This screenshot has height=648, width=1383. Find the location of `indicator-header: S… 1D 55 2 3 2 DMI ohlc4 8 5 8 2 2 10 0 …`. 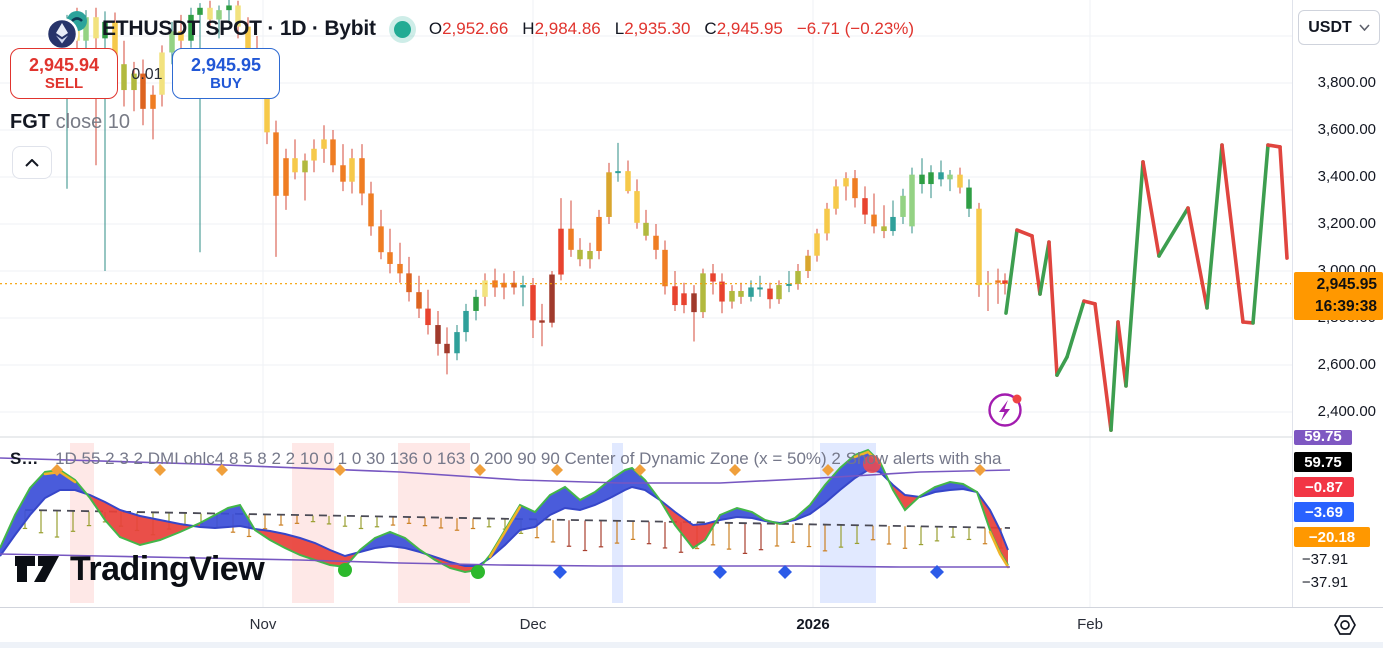

indicator-header: S… 1D 55 2 3 2 DMI ohlc4 8 5 8 2 2 10 0 … is located at coordinates (506, 459).